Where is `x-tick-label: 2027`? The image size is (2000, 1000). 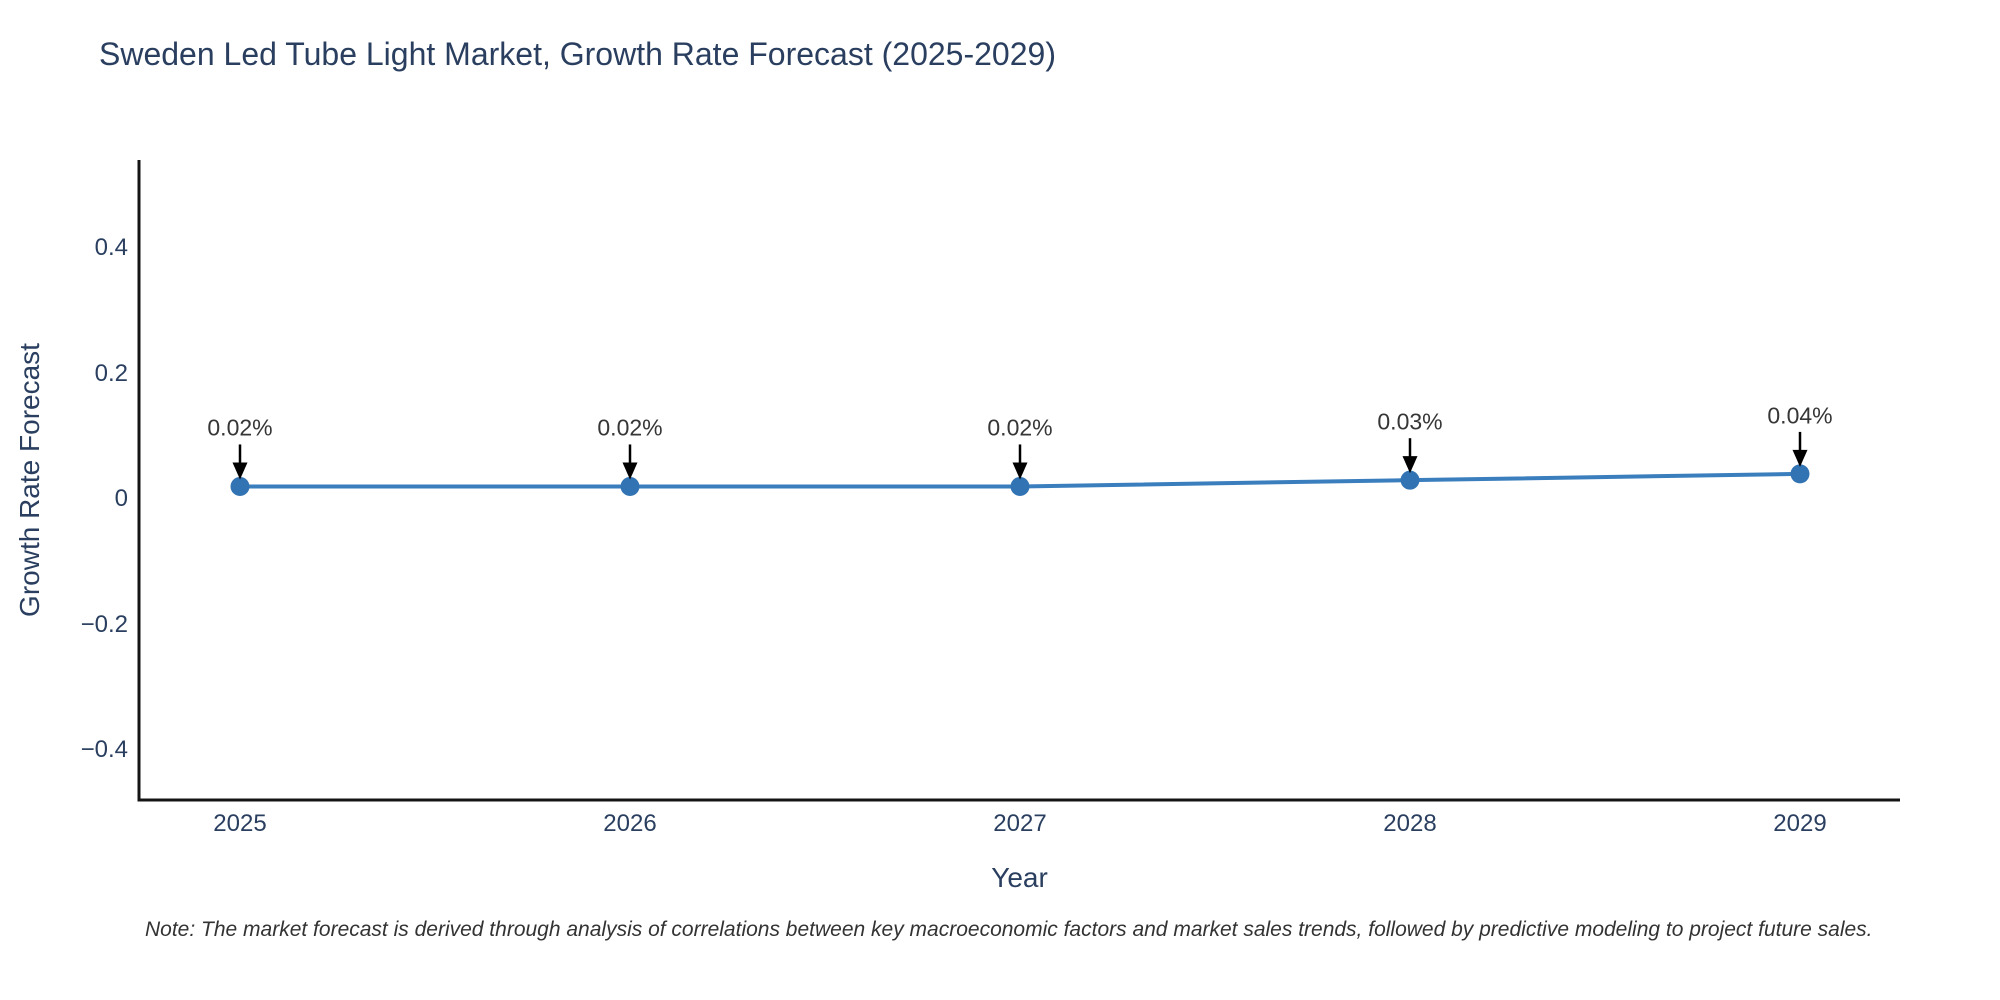 x-tick-label: 2027 is located at coordinates (1020, 823).